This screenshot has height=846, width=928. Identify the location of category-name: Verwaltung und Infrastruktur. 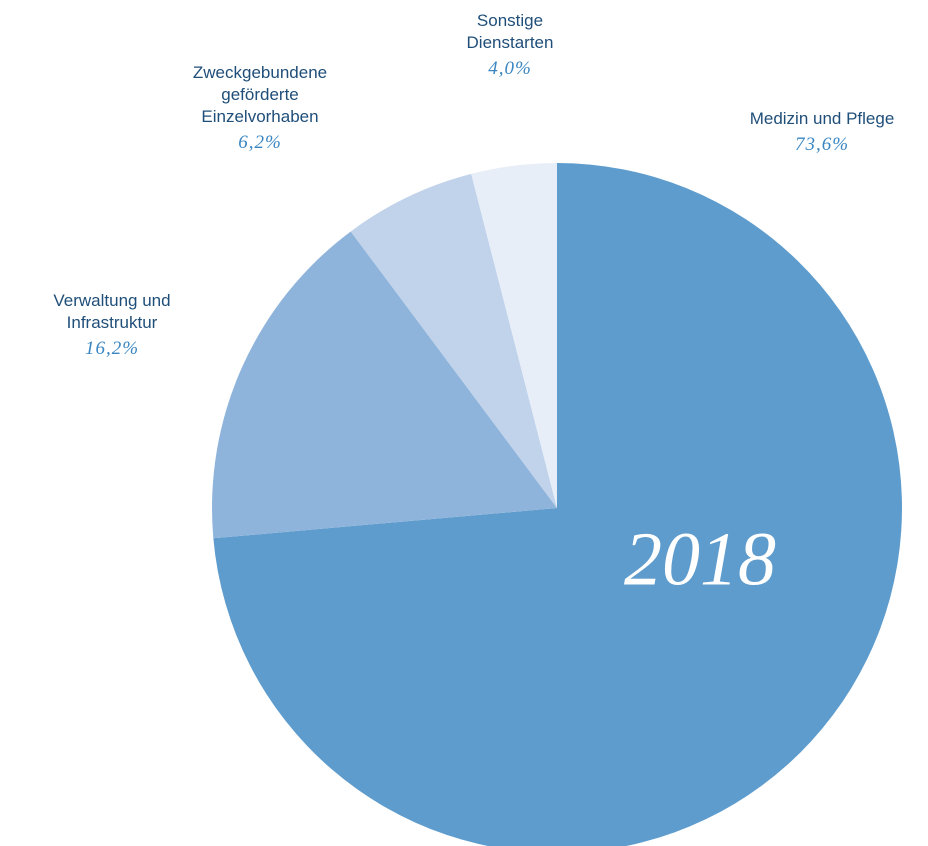
(112, 311).